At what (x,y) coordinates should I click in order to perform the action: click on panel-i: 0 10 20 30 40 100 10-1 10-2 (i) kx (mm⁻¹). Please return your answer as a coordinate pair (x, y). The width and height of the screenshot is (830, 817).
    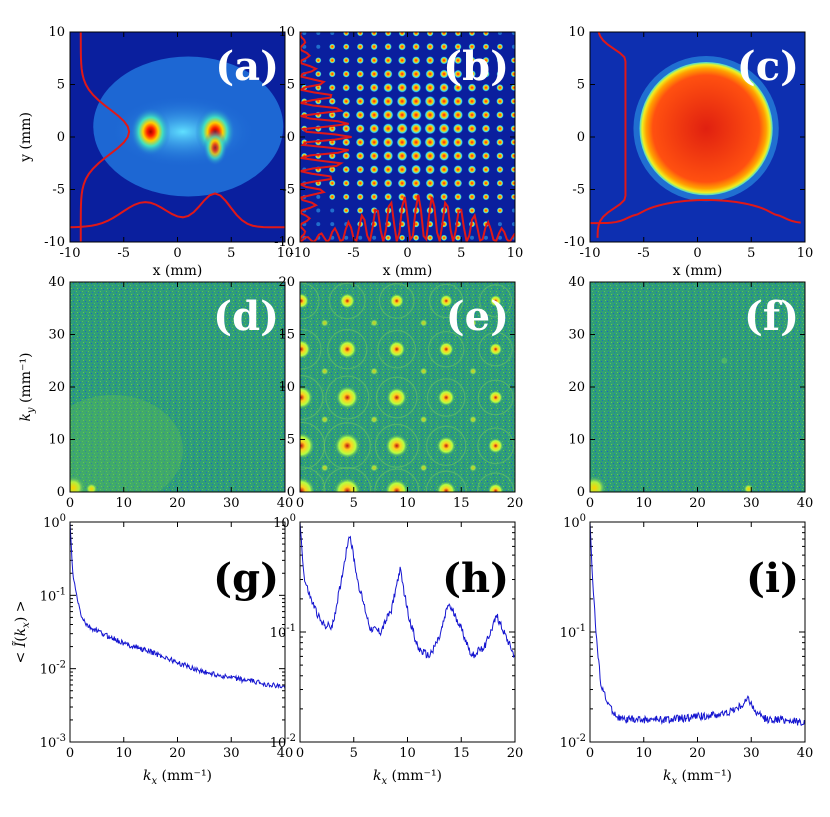
    Looking at the image, I should click on (687, 650).